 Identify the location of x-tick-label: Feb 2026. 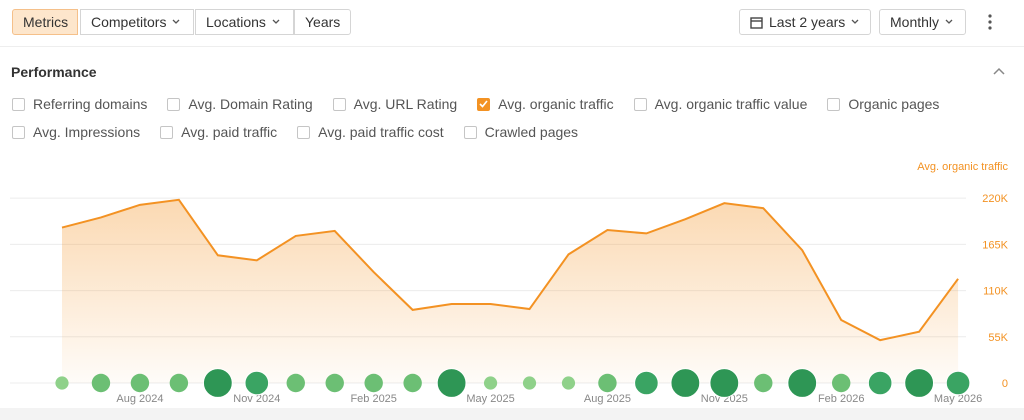
(841, 399).